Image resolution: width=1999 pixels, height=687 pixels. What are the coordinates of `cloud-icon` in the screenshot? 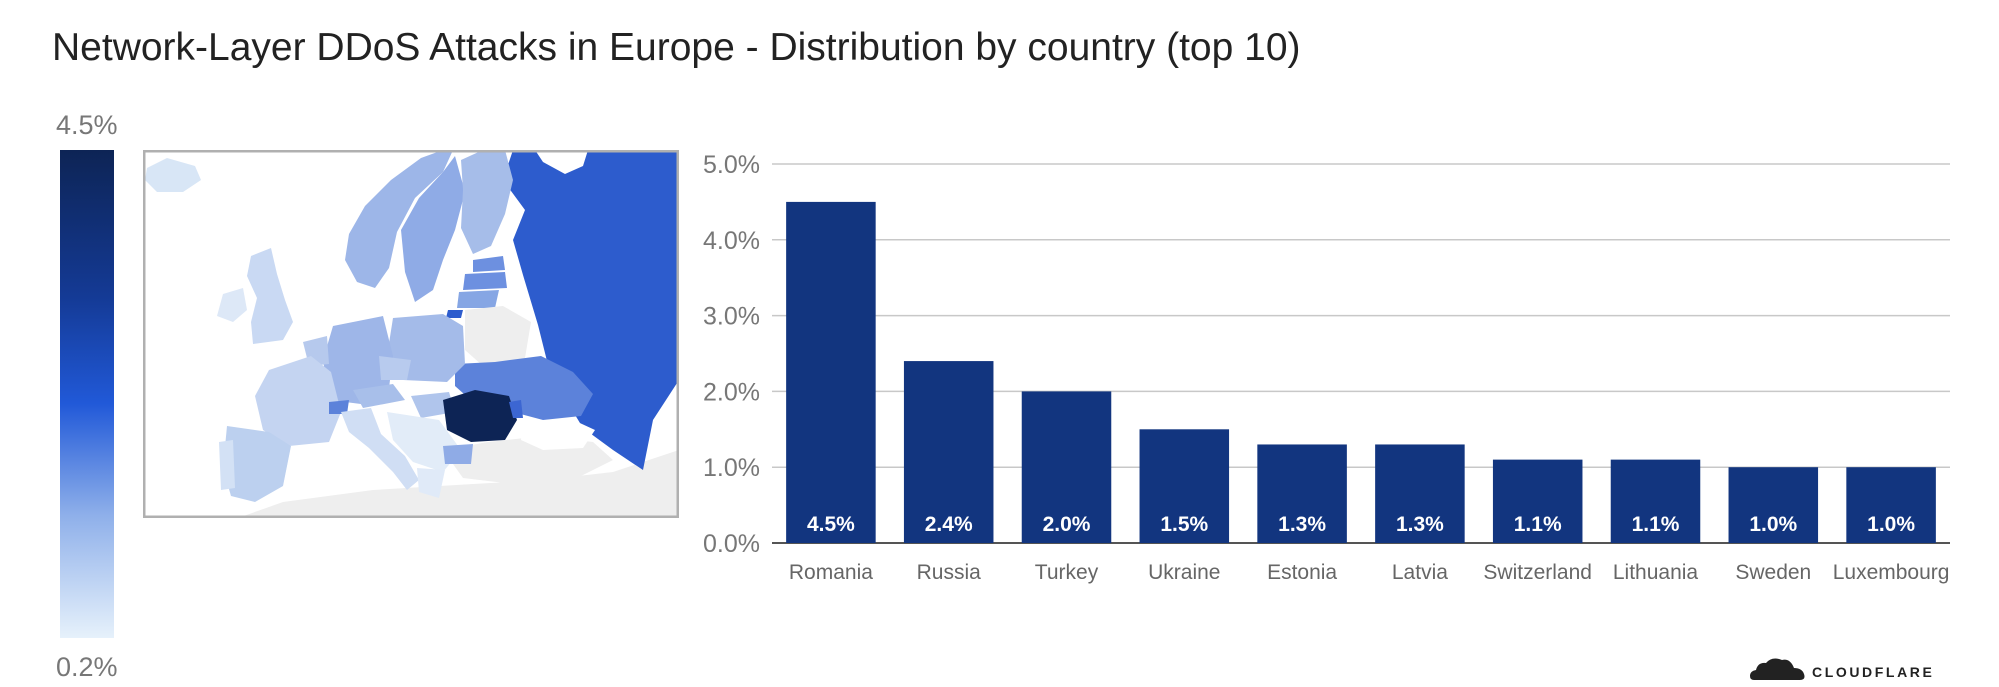 It's located at (1777, 669).